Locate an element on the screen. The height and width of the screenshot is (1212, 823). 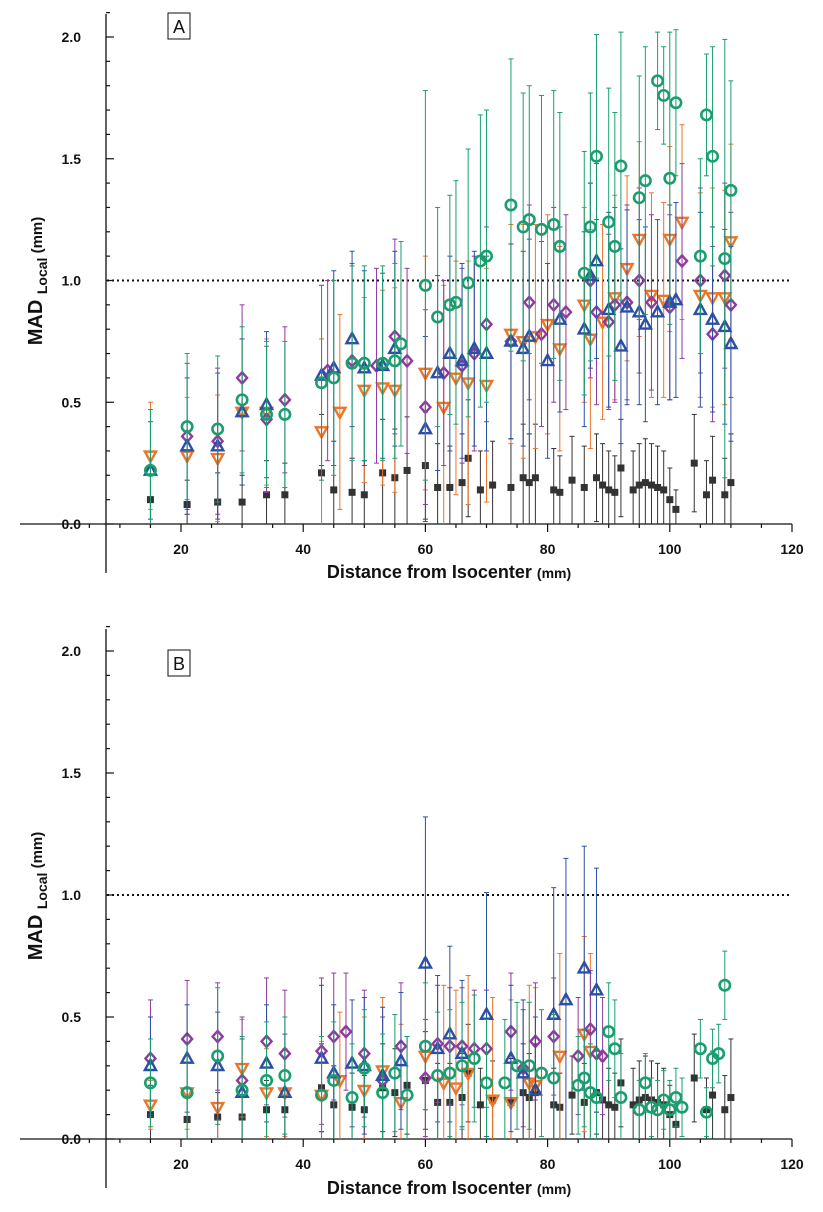
panel-label-box is located at coordinates (179, 26).